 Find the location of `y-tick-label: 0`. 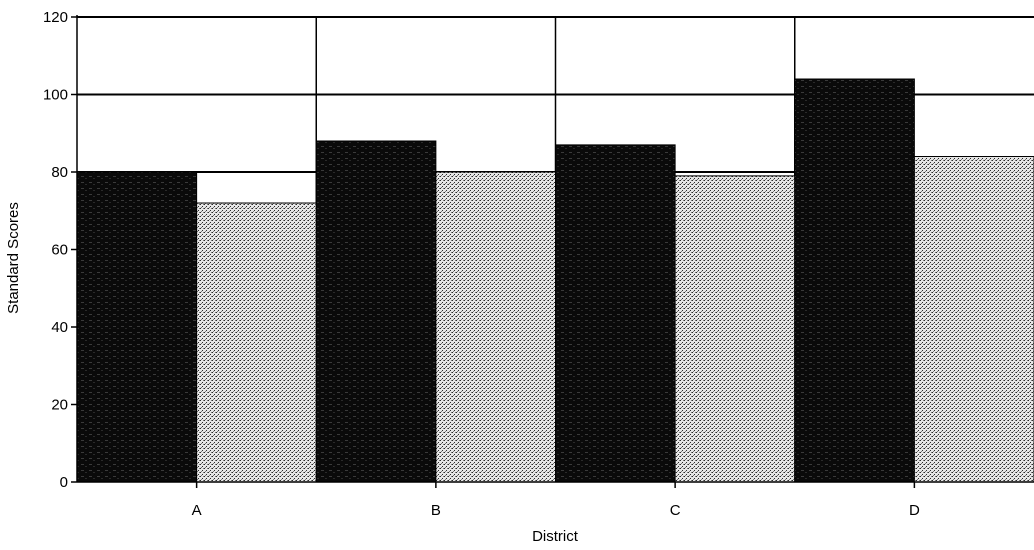

y-tick-label: 0 is located at coordinates (64, 482).